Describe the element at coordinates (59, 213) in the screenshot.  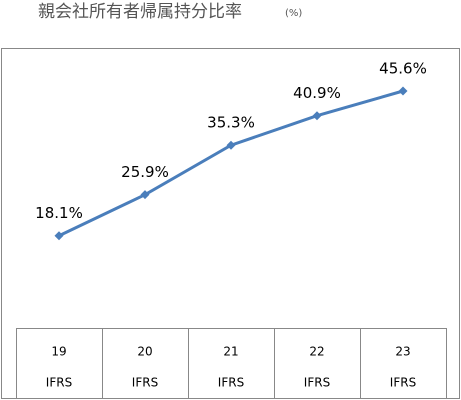
I see `data-label: 18.1%` at that location.